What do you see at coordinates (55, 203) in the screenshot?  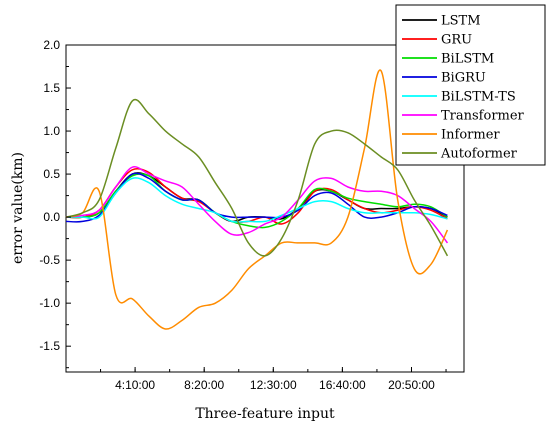 I see `y-axis: -1.5 -1.0 -0.5 0.0 0.5 1.0 1.5 2.0` at bounding box center [55, 203].